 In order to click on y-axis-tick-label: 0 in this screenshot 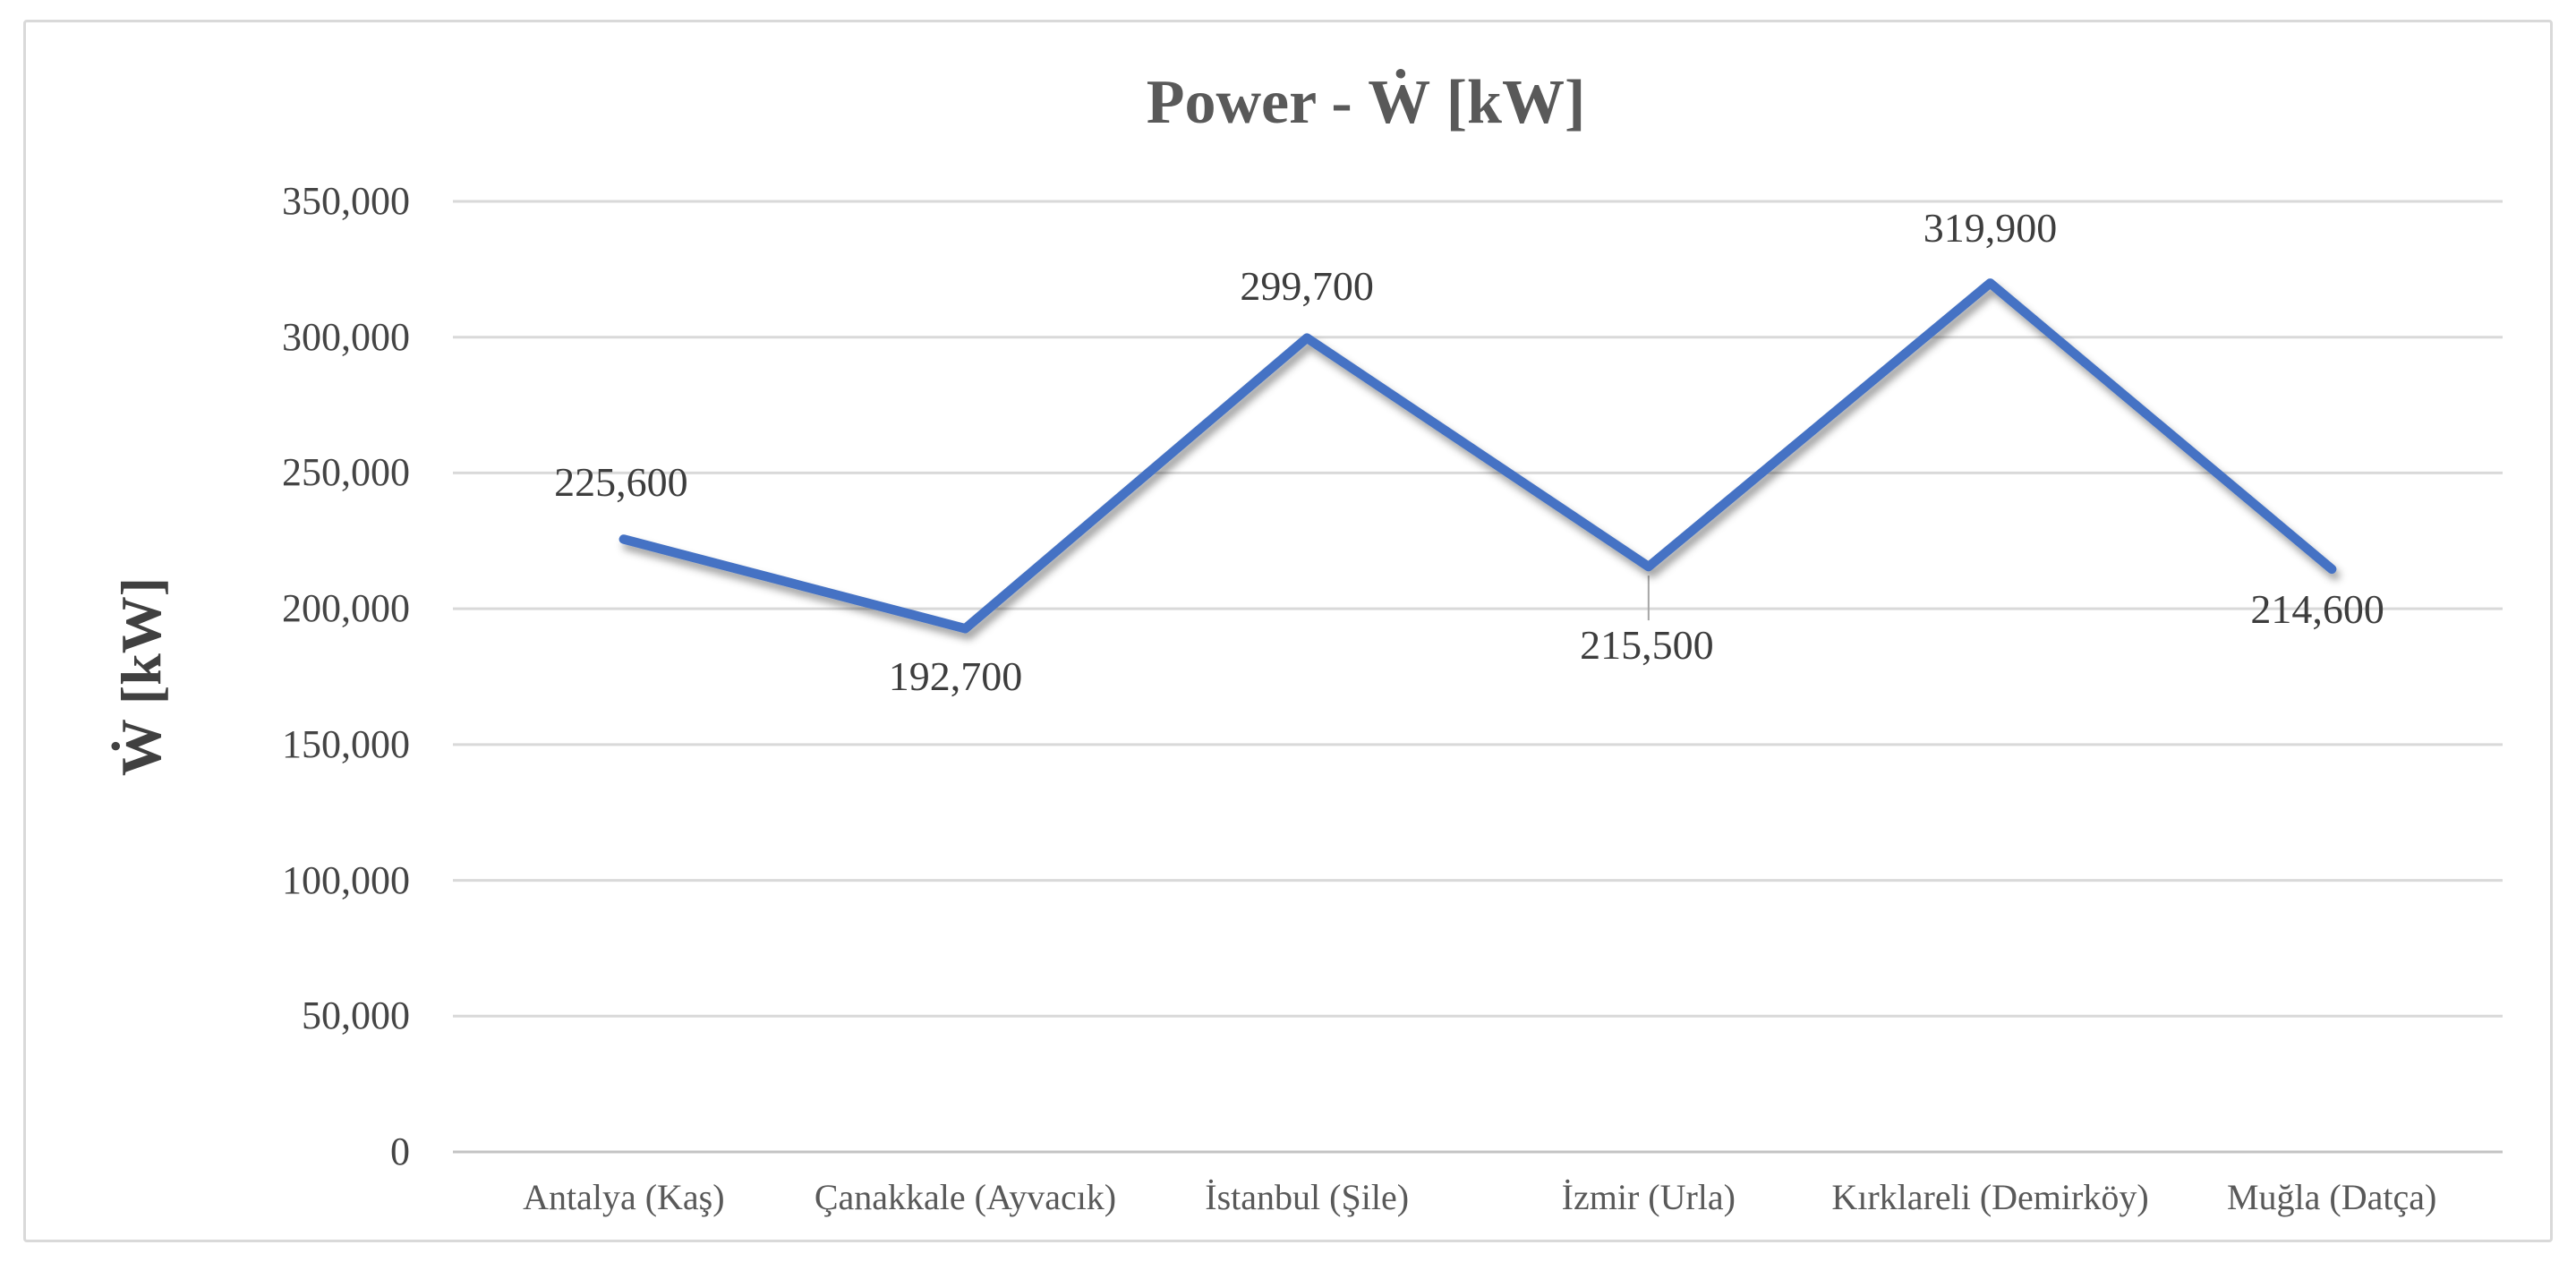, I will do `click(400, 1151)`.